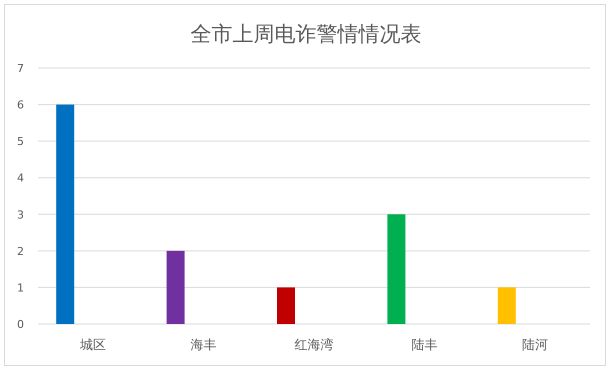 Image resolution: width=612 pixels, height=372 pixels. I want to click on y-tick-label: 4, so click(20, 178).